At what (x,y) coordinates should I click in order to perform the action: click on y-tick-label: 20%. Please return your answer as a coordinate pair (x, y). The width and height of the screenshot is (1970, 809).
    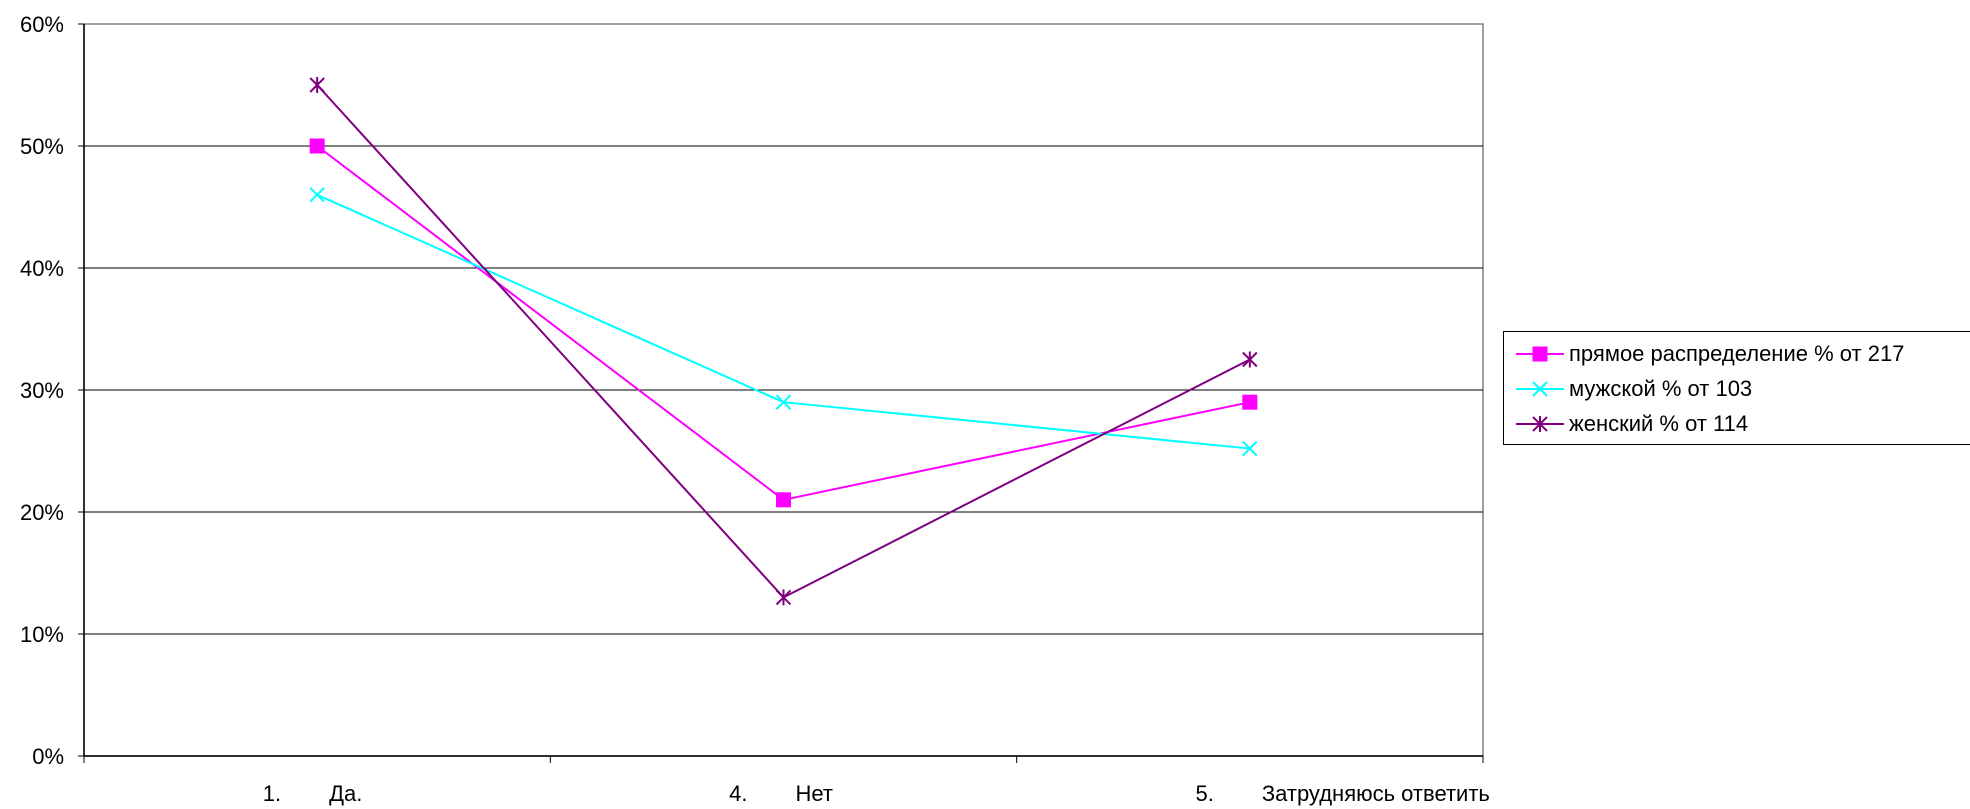
    Looking at the image, I should click on (42, 512).